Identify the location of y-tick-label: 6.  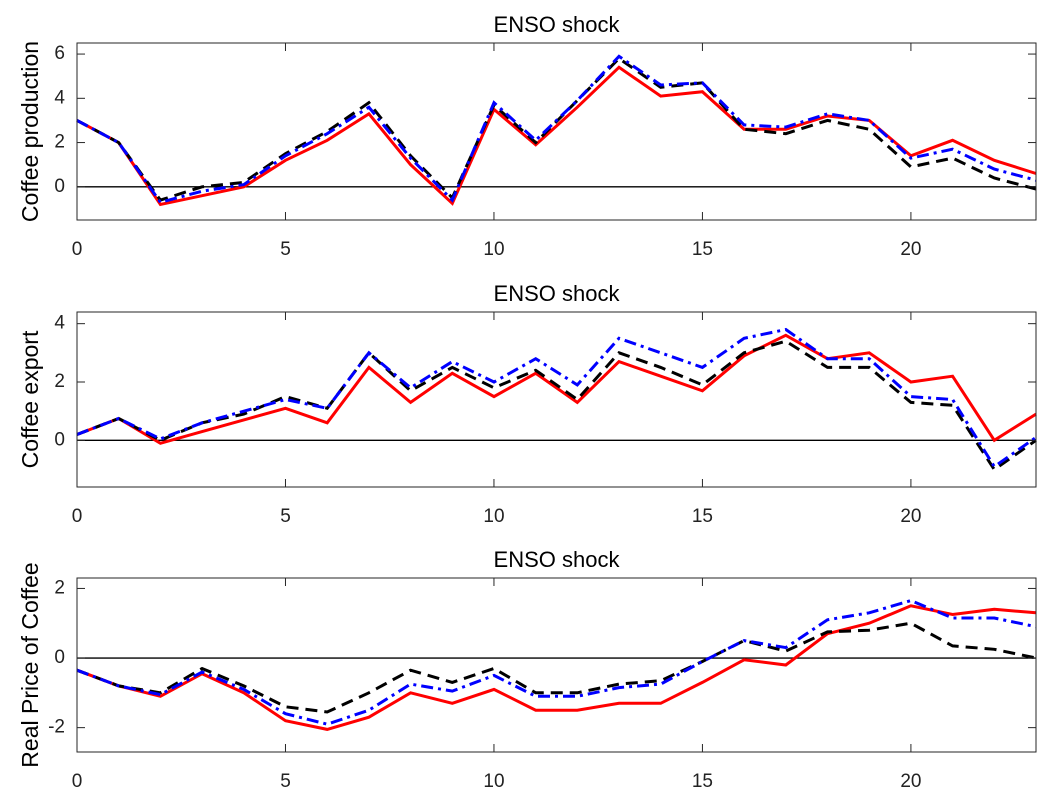
(59, 53).